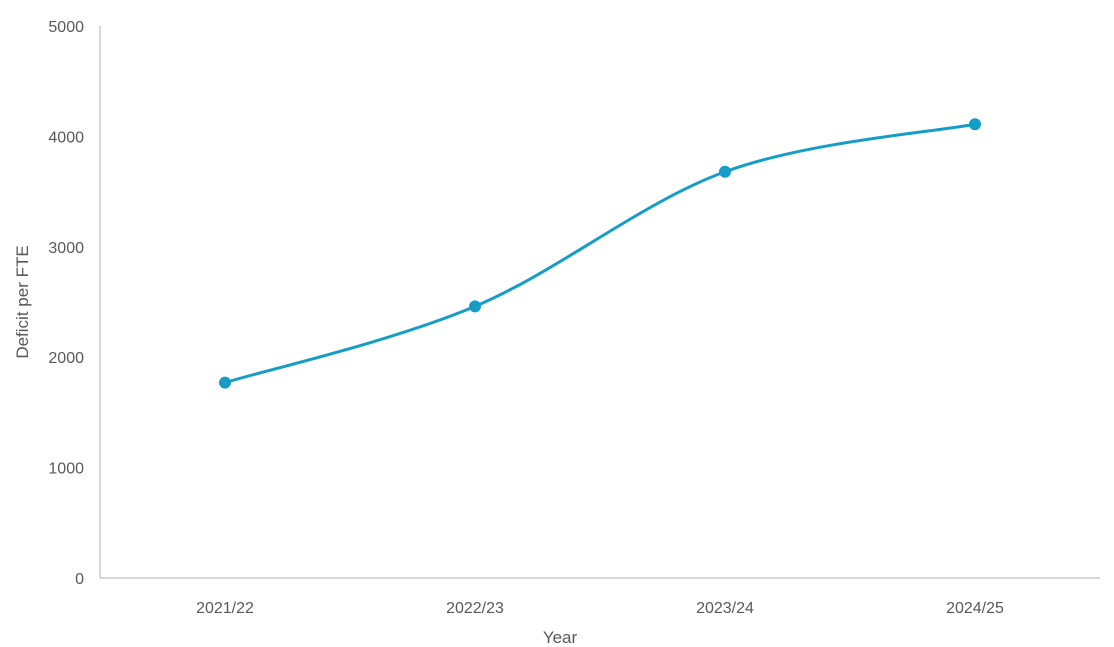 The height and width of the screenshot is (647, 1114). What do you see at coordinates (66, 27) in the screenshot?
I see `y-tick-label: 5000` at bounding box center [66, 27].